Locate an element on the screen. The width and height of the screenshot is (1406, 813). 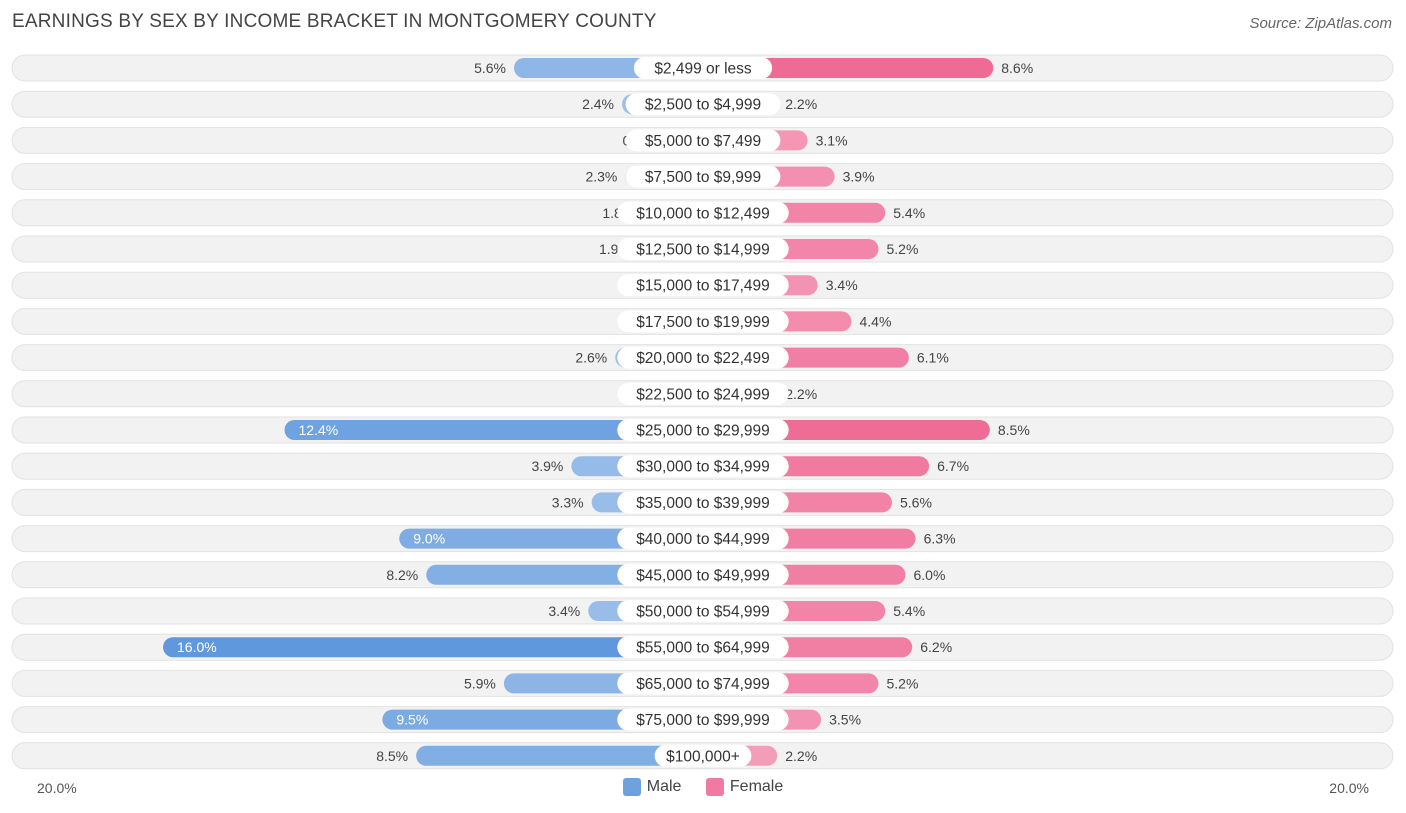
category-label: $75,000 to $99,999 is located at coordinates (703, 720).